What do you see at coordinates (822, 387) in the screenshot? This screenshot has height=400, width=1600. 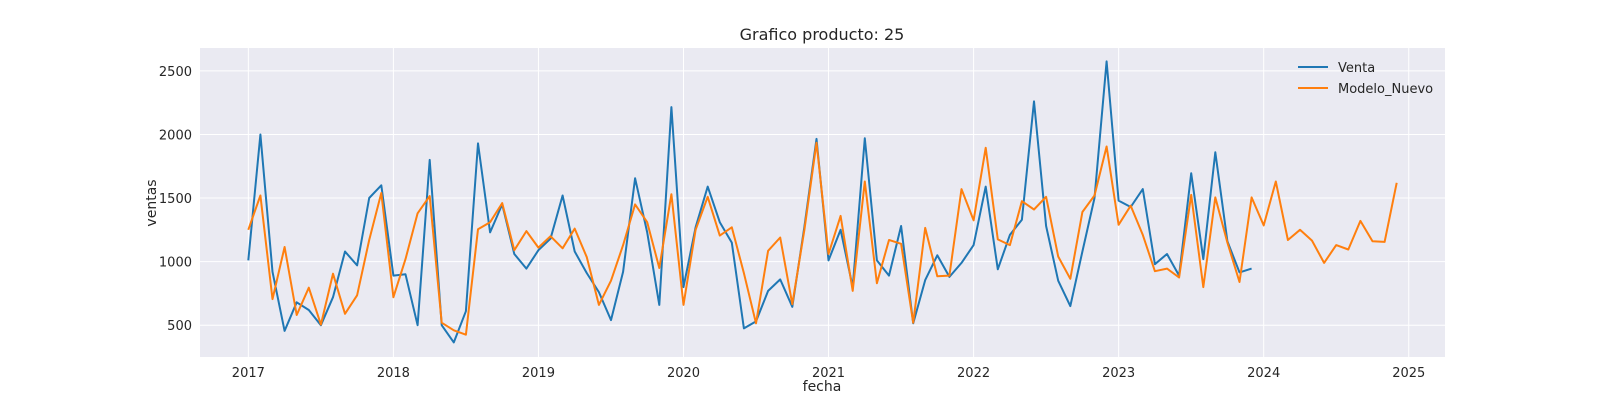 I see `x-axis-label: fecha` at bounding box center [822, 387].